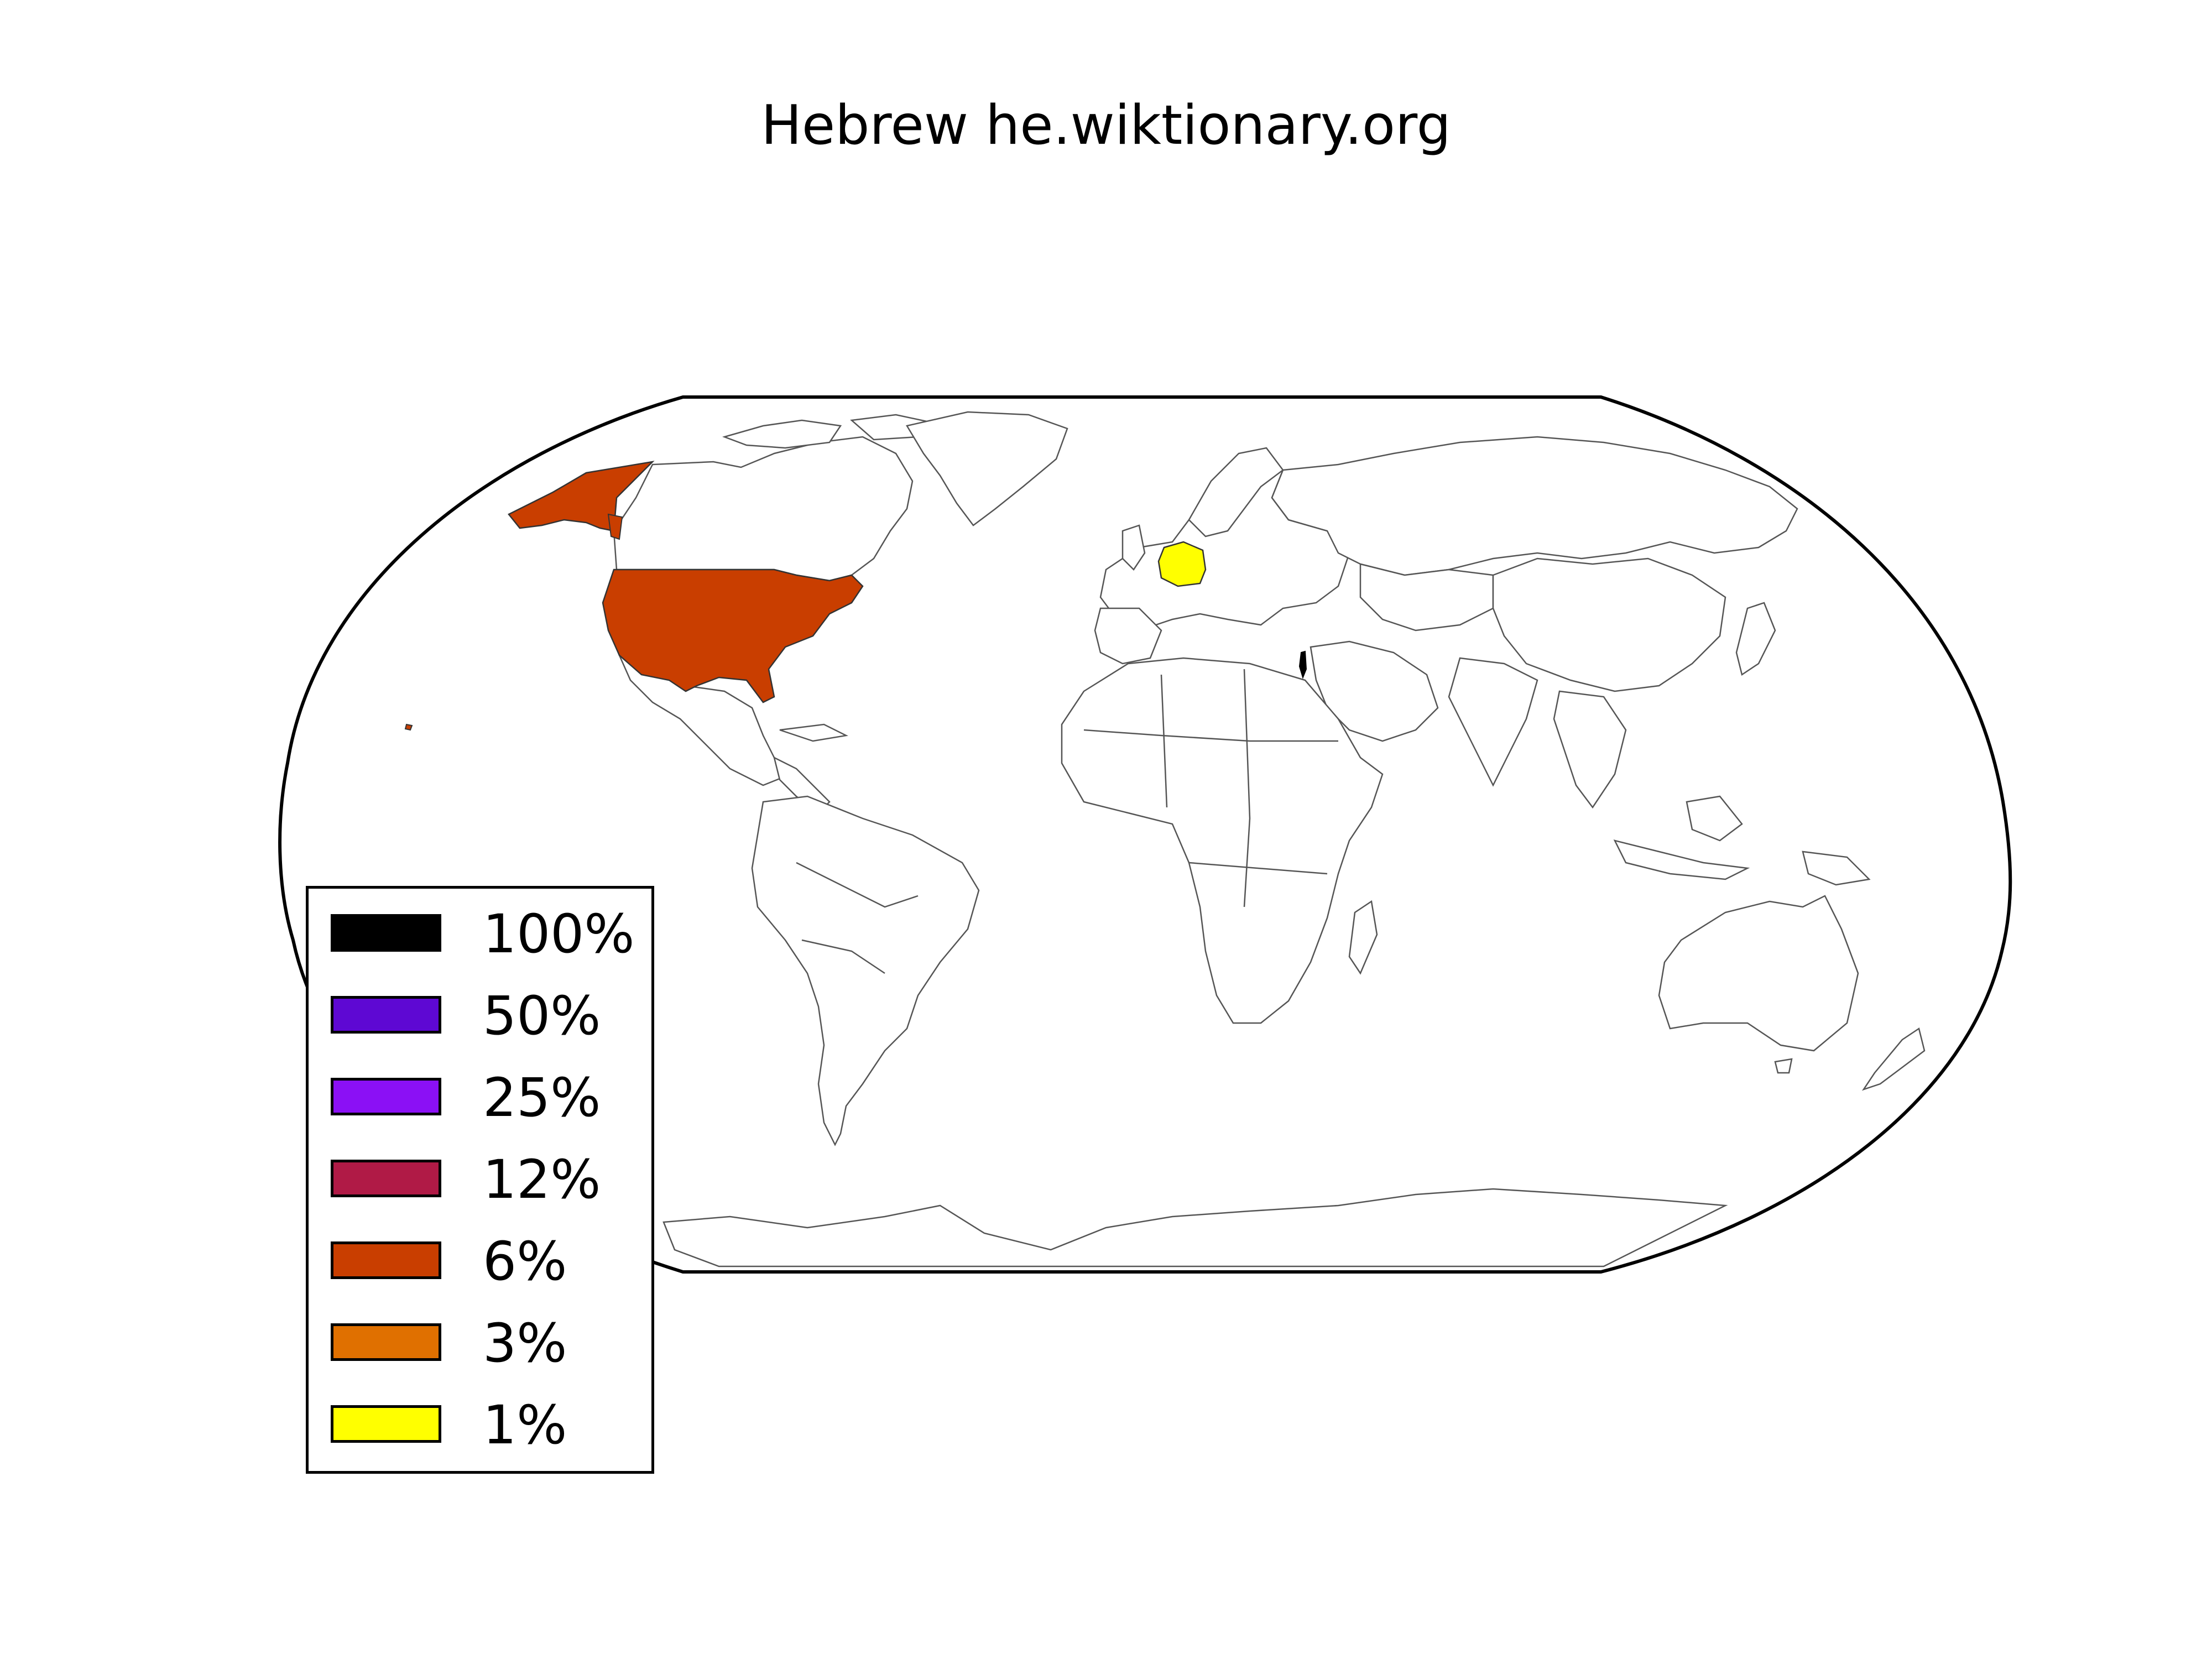 Image resolution: width=2212 pixels, height=1659 pixels. What do you see at coordinates (1784, 1066) in the screenshot?
I see `country-tasmania` at bounding box center [1784, 1066].